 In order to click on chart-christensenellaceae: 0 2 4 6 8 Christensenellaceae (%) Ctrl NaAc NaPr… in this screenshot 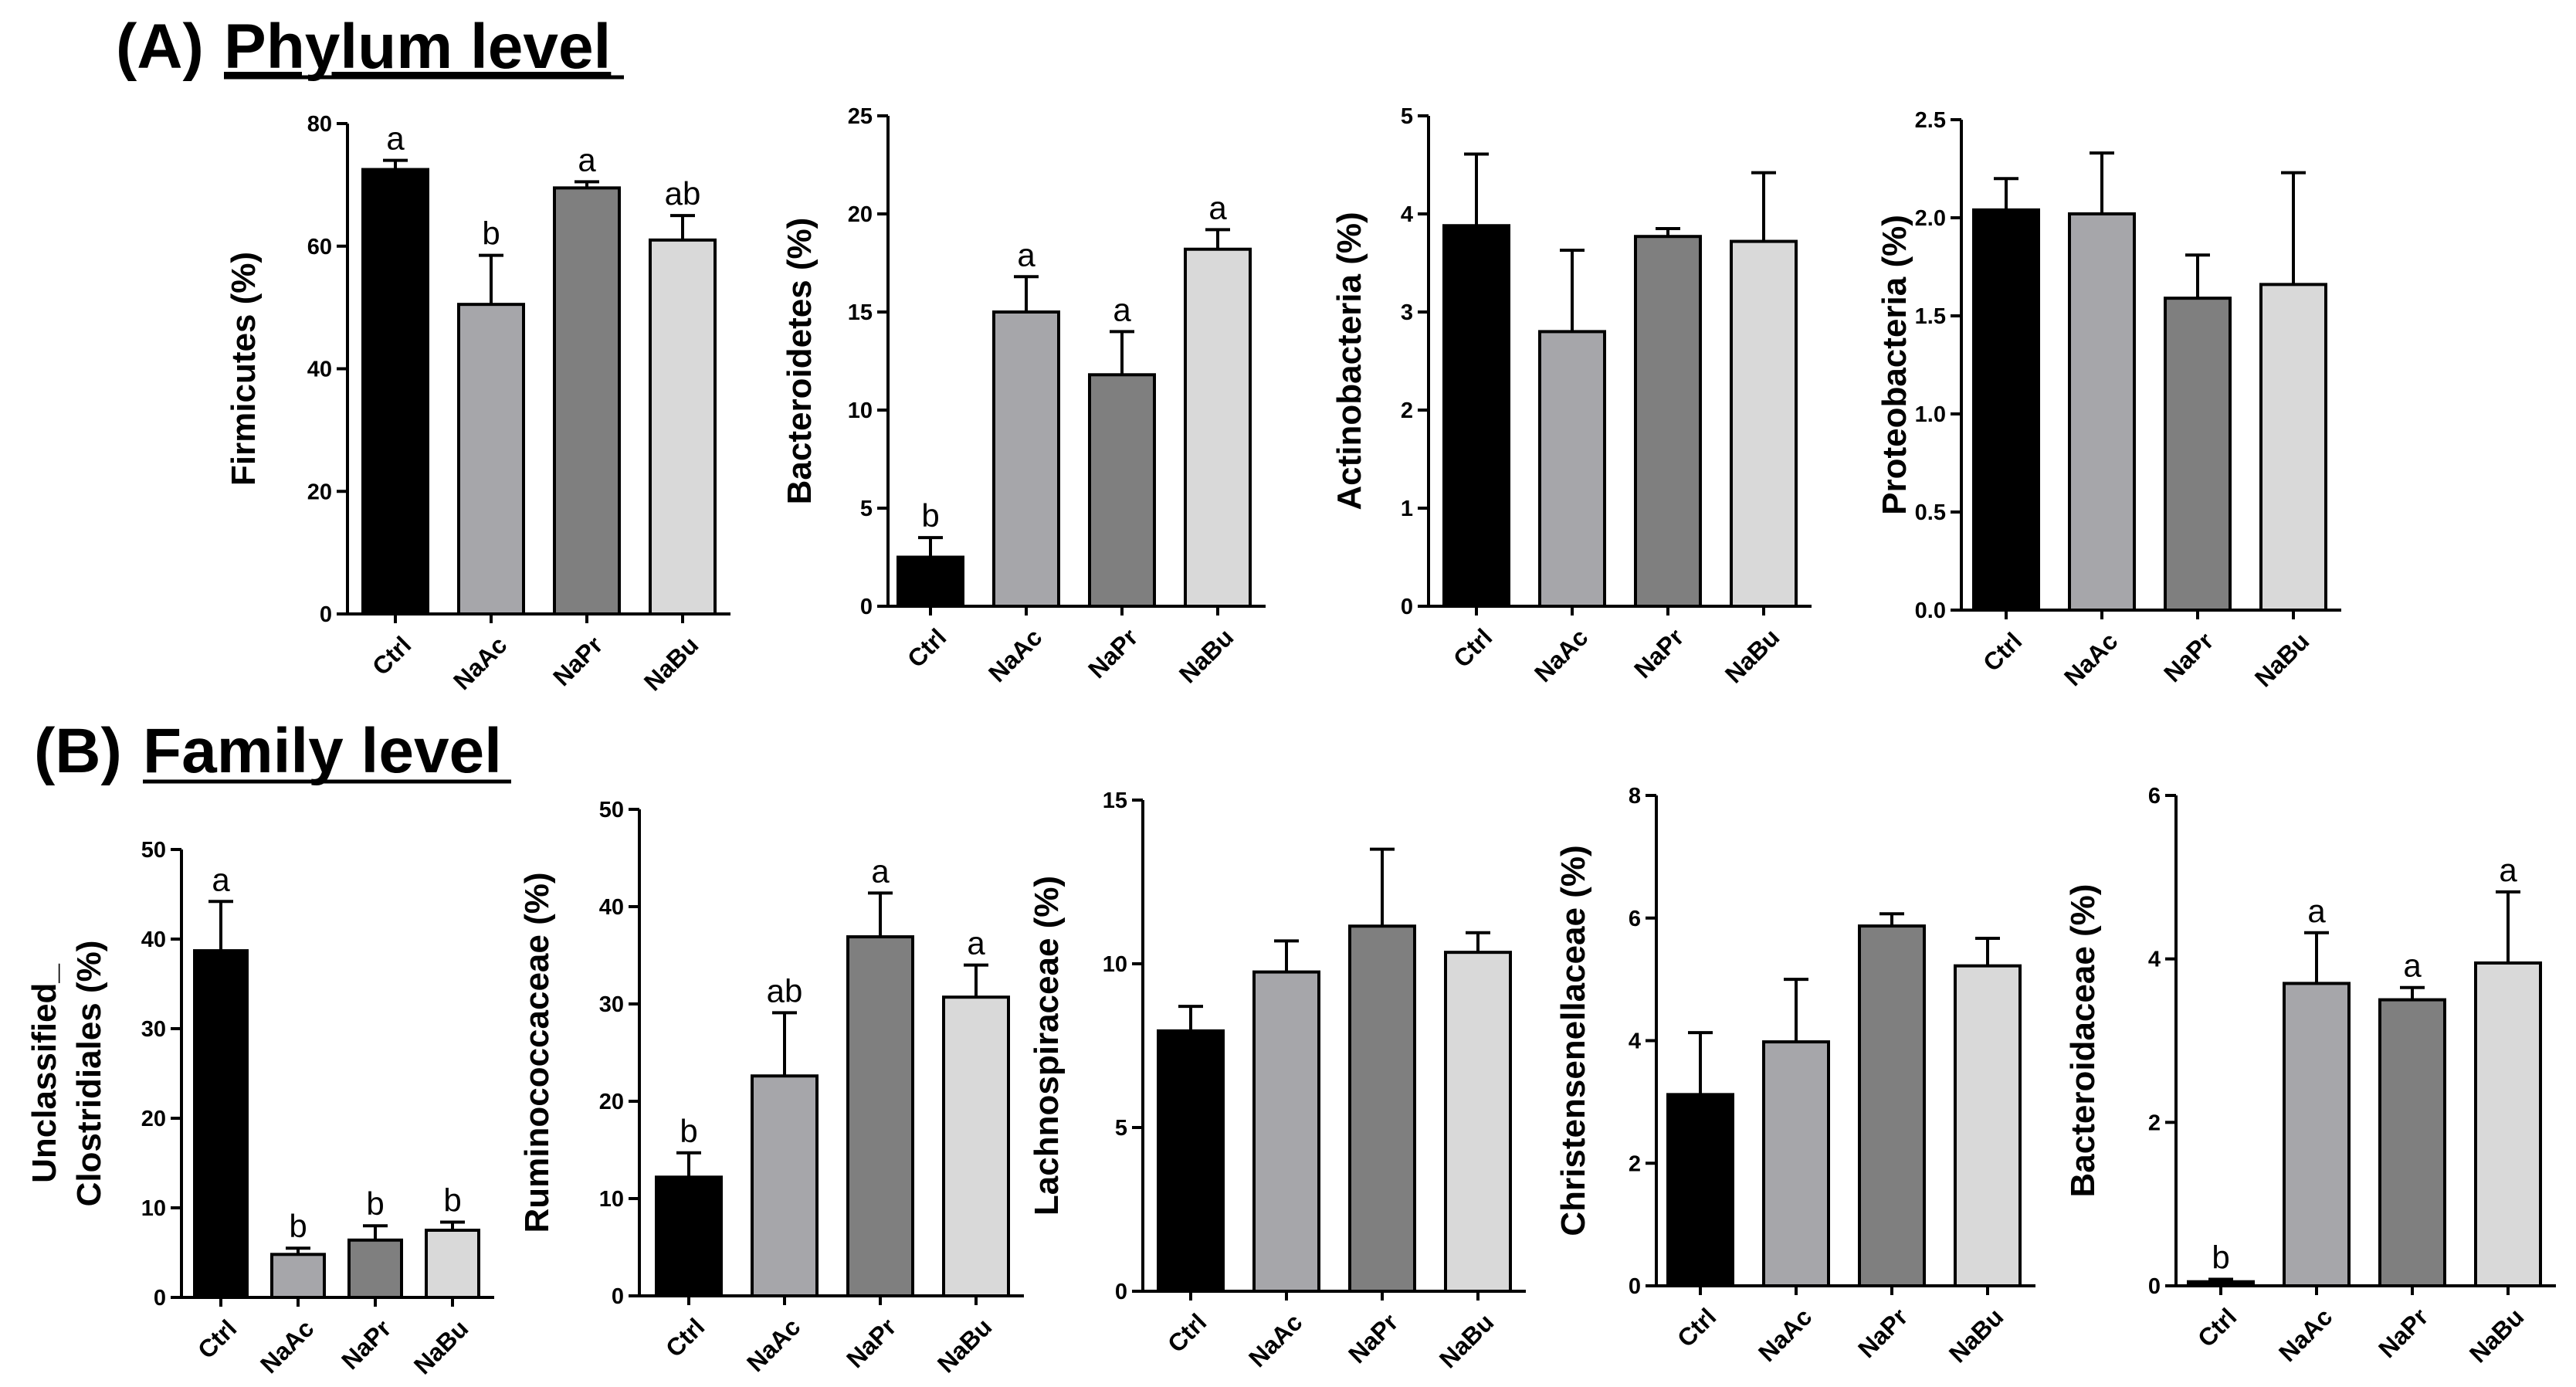, I will do `click(1794, 1076)`.